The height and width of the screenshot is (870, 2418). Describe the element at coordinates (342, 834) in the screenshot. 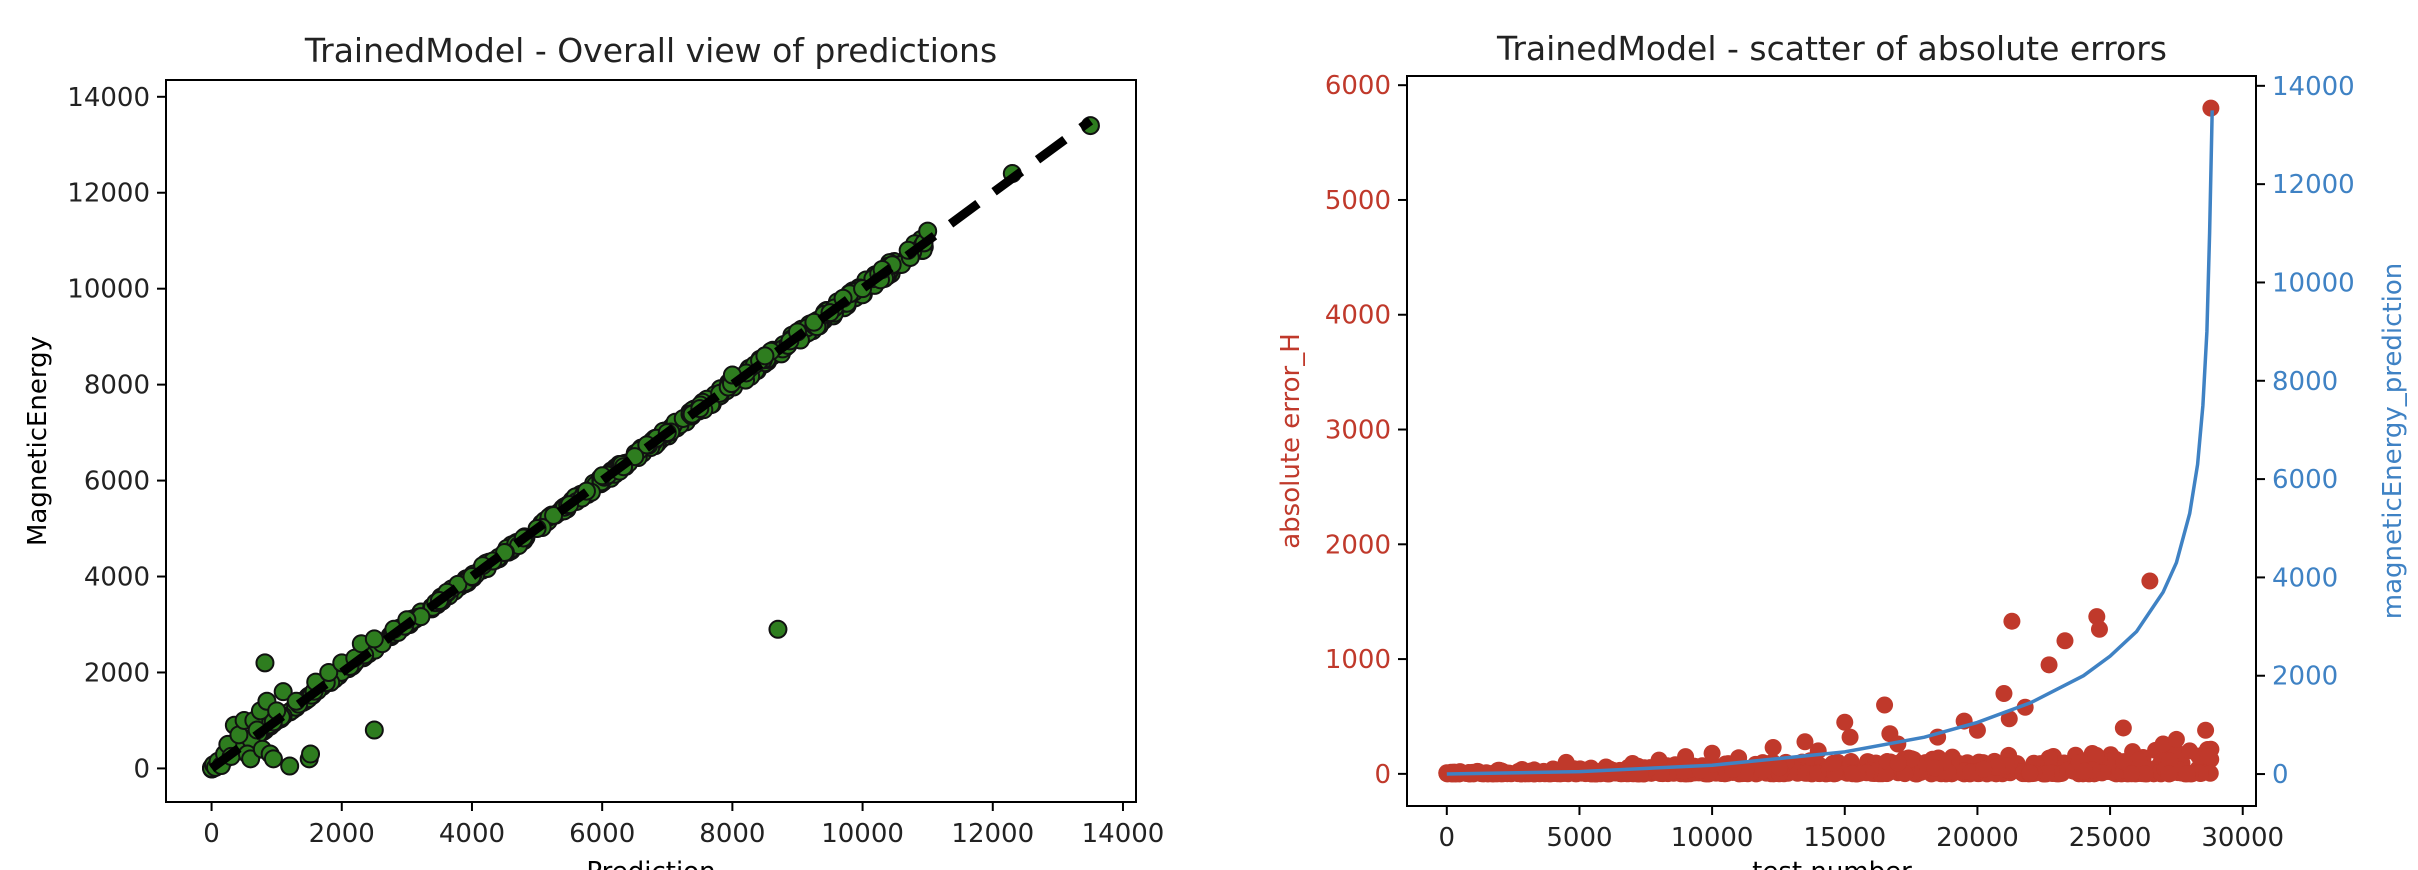

I see `x-tick-label: 2000` at that location.